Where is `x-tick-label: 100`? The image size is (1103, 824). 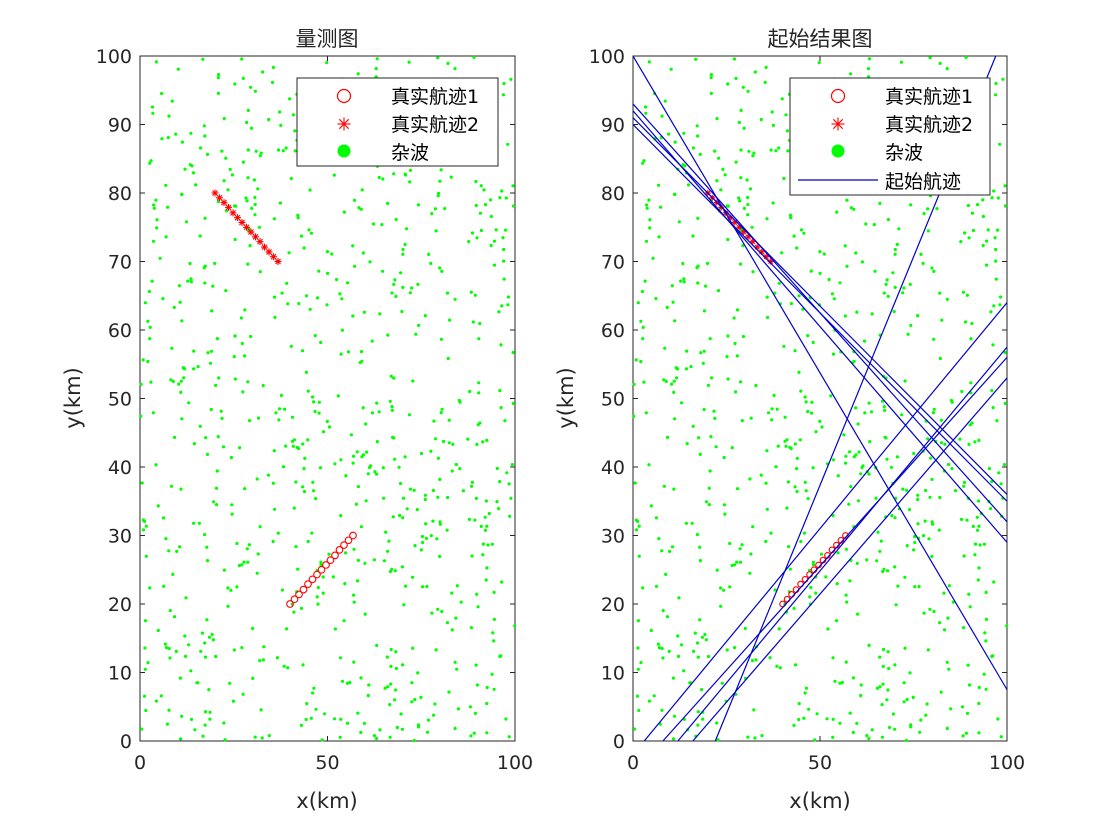 x-tick-label: 100 is located at coordinates (1007, 763).